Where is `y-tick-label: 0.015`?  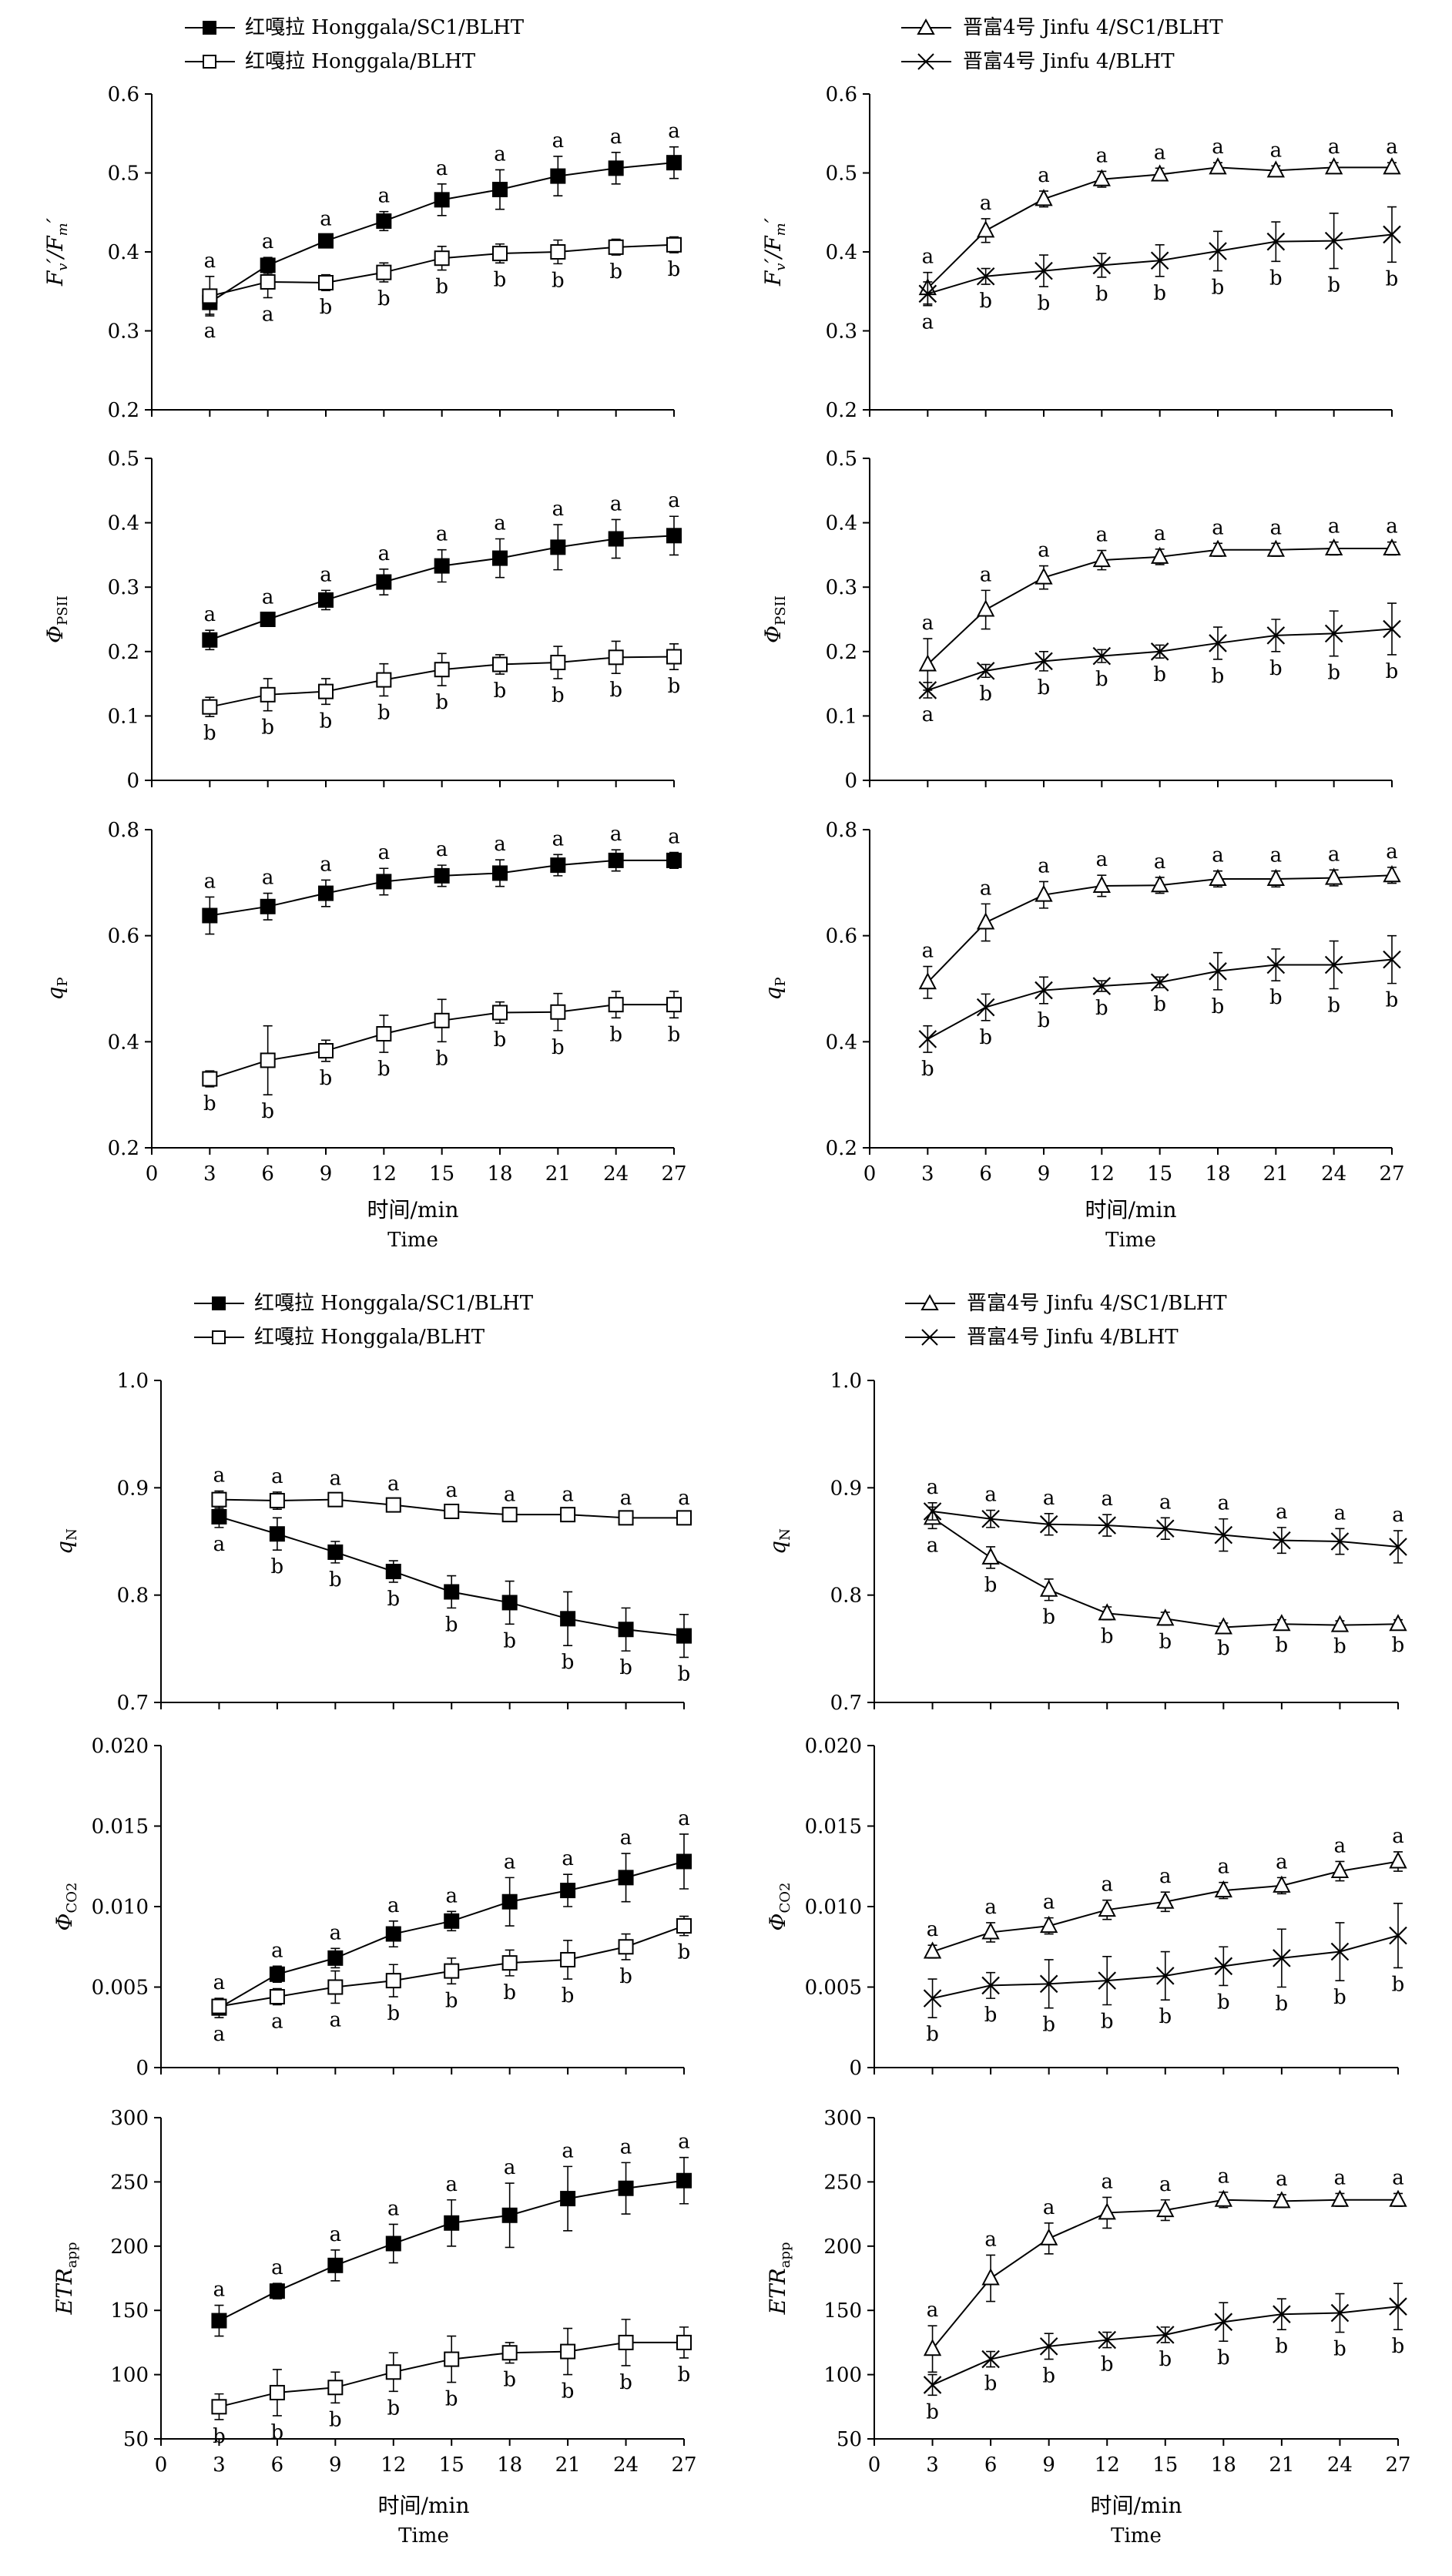
y-tick-label: 0.015 is located at coordinates (120, 1827).